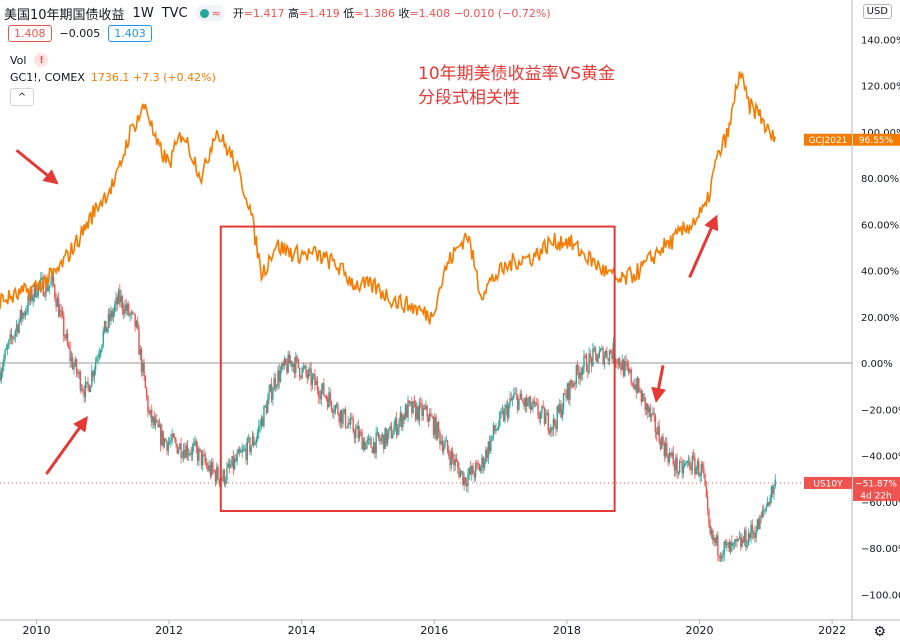  Describe the element at coordinates (879, 632) in the screenshot. I see `settings-gear-icon: ⚙` at that location.